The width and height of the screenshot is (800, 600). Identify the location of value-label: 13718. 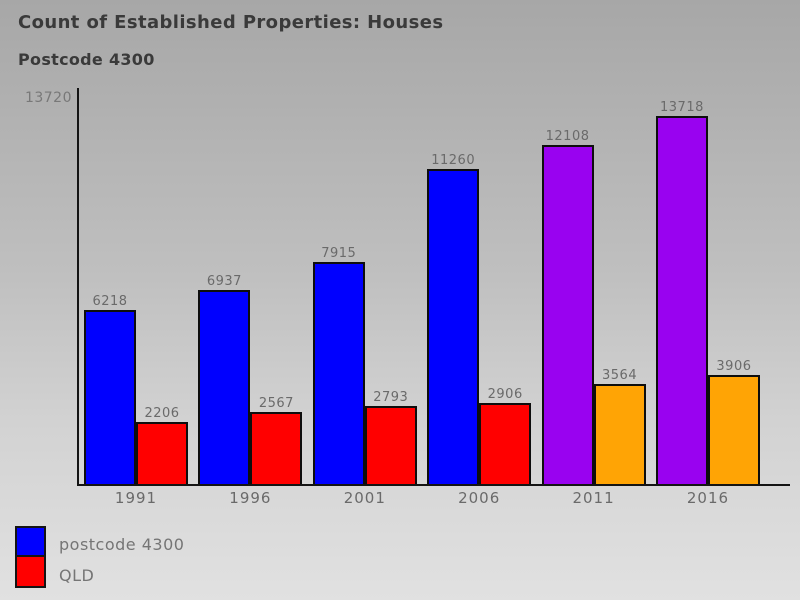
(682, 107).